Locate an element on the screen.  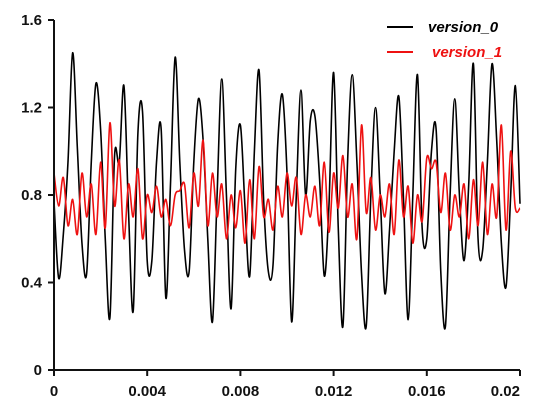
y-tick-label: 0.8 is located at coordinates (31, 195).